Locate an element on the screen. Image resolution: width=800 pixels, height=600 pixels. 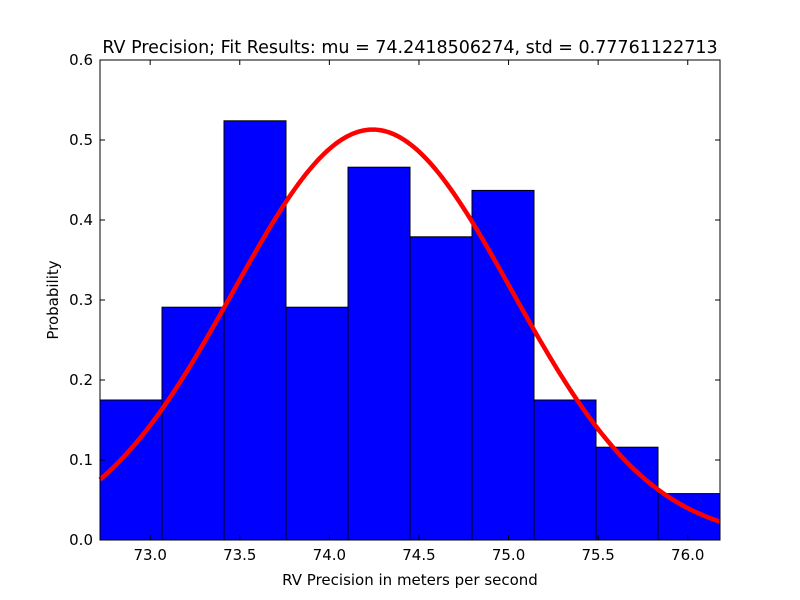
y-tick-label: 0.4 is located at coordinates (81, 220).